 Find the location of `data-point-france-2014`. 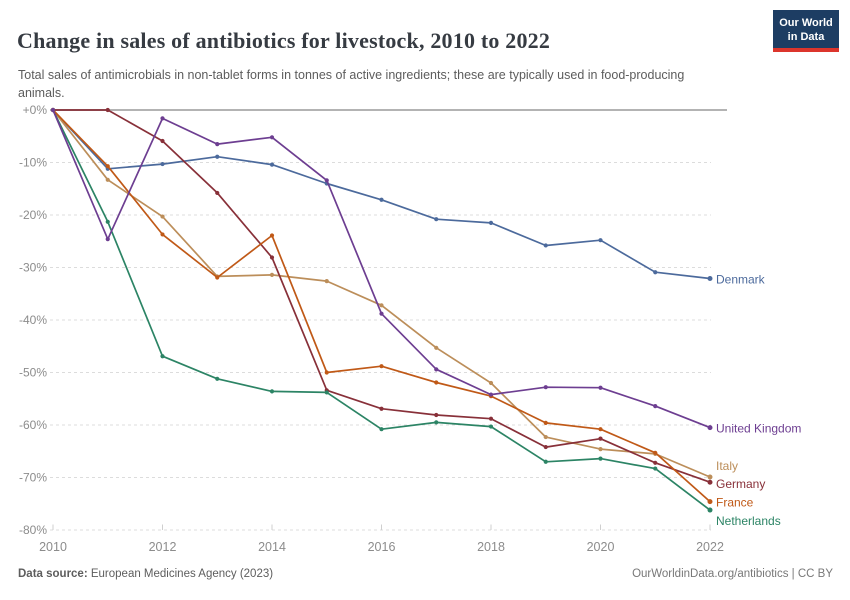

data-point-france-2014 is located at coordinates (272, 235).